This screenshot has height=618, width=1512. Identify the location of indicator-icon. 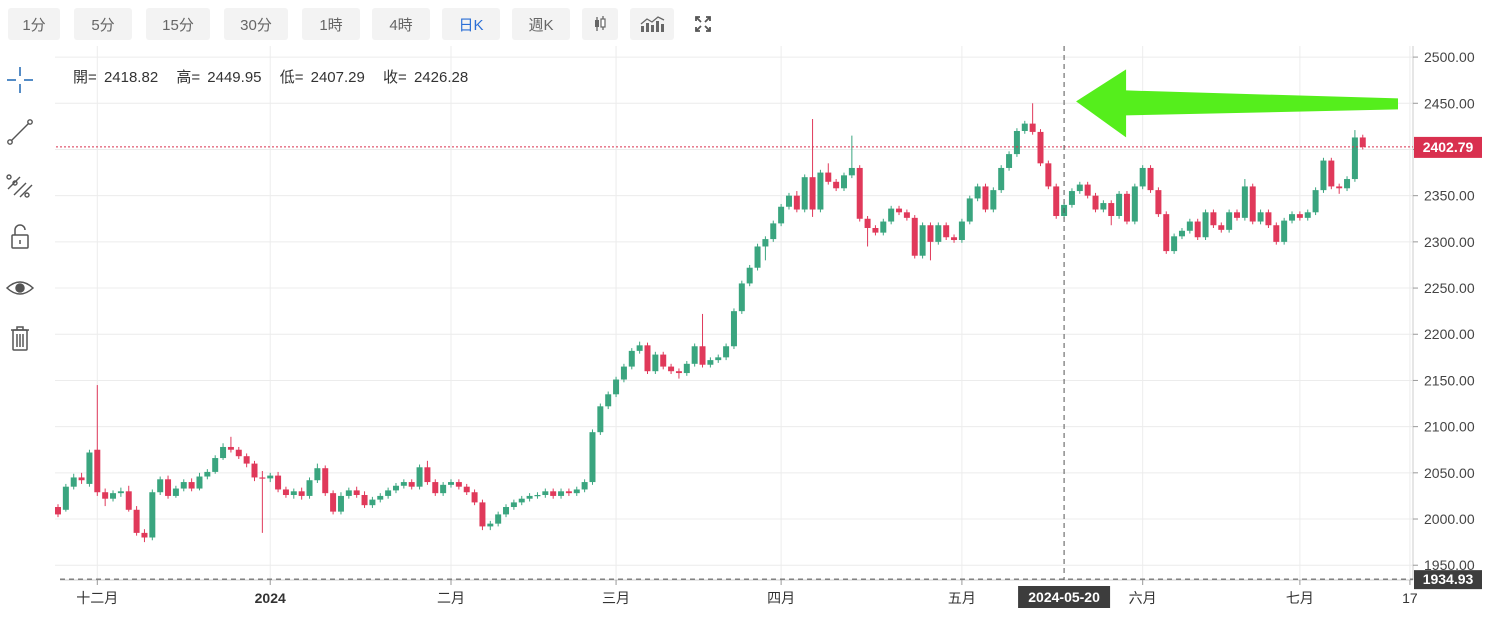
(652, 24).